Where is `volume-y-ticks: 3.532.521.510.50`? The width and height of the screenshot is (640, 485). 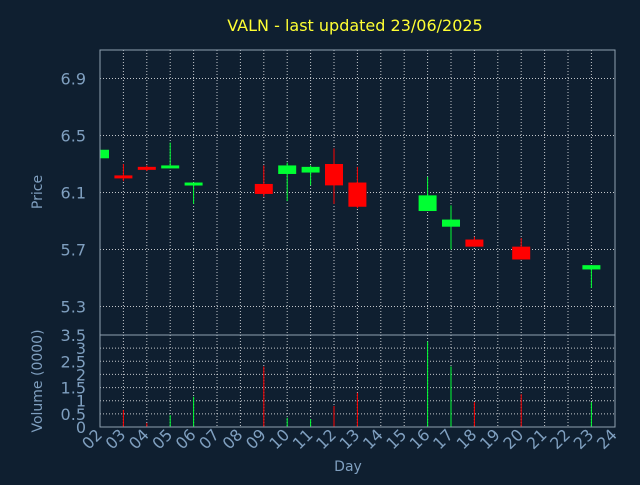
volume-y-ticks: 3.532.521.510.50 is located at coordinates (73, 381).